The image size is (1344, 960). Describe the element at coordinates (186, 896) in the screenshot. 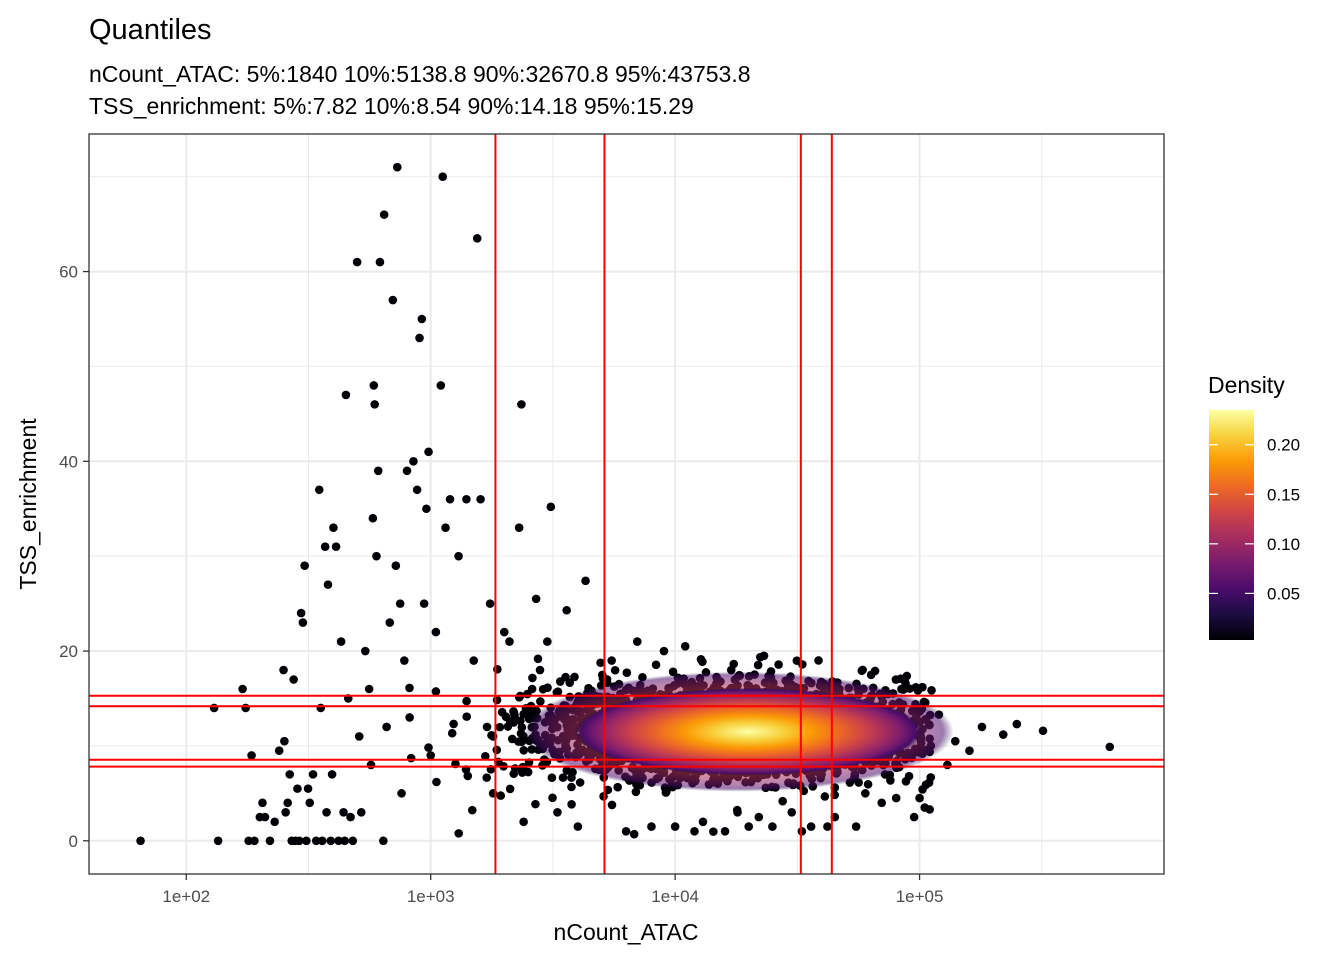

I see `x-tick-label: 1e+02` at that location.